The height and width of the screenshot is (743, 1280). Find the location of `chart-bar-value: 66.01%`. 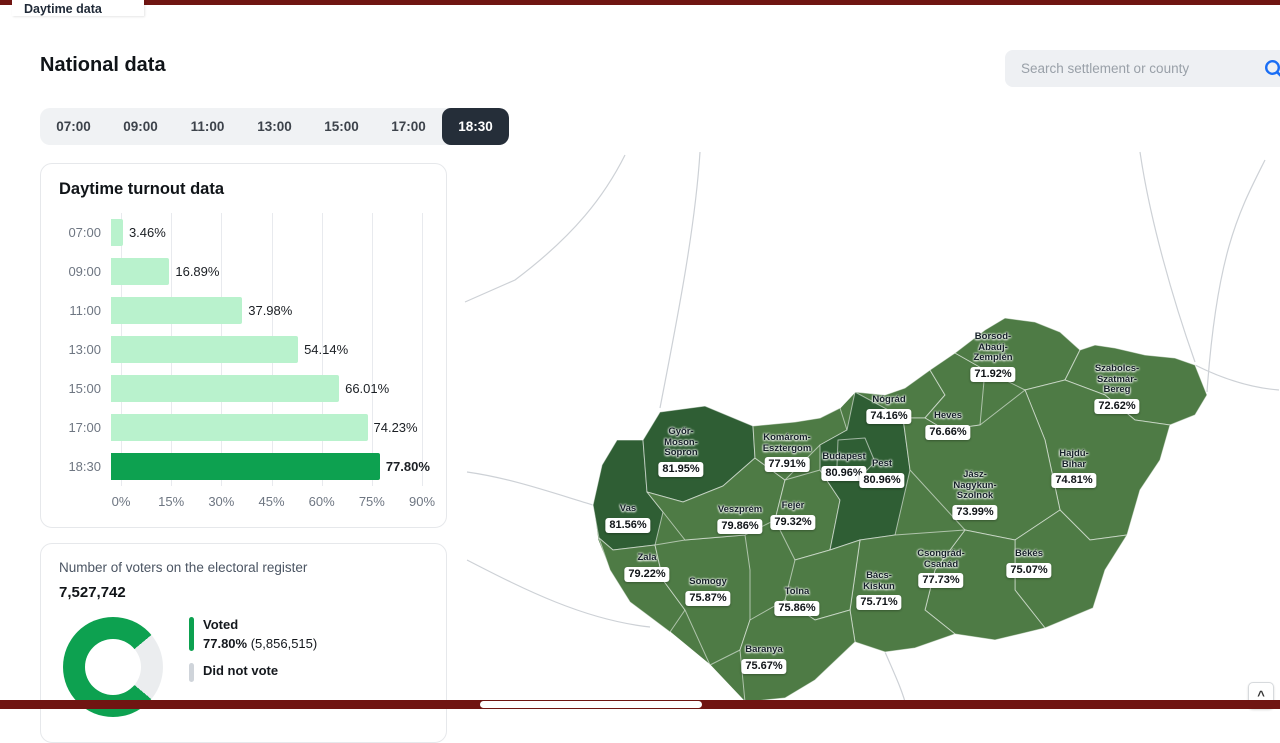

chart-bar-value: 66.01% is located at coordinates (367, 388).